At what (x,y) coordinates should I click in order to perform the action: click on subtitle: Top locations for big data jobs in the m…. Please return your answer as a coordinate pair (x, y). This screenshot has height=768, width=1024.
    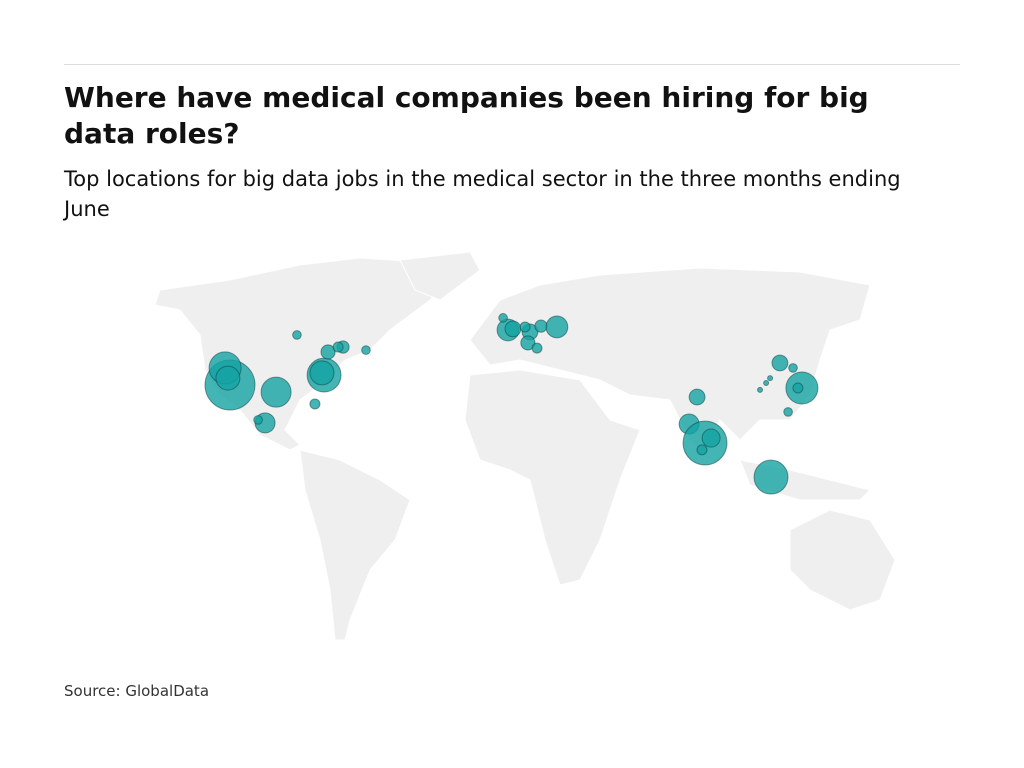
    Looking at the image, I should click on (482, 194).